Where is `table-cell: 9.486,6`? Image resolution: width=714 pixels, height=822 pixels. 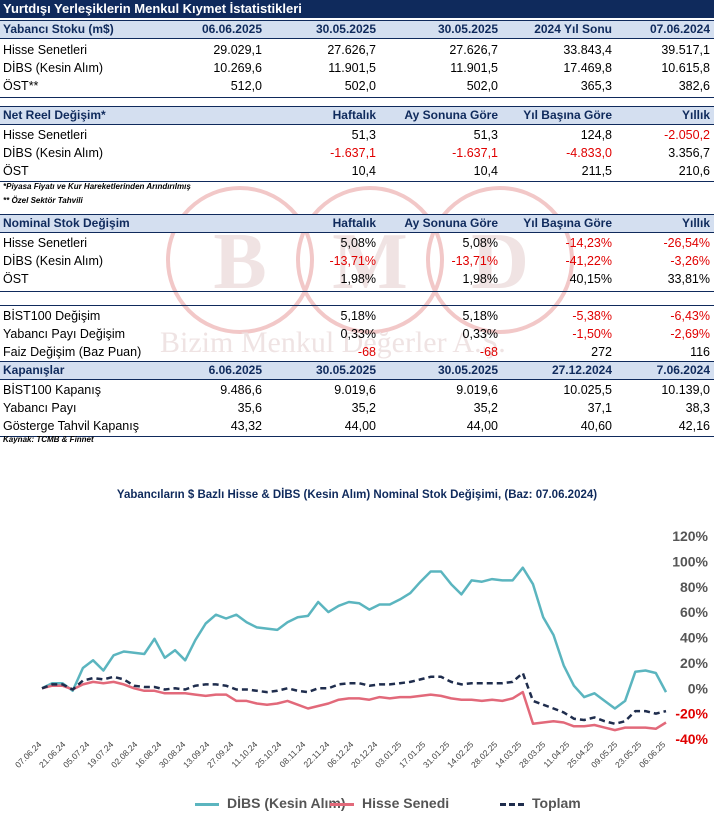 table-cell: 9.486,6 is located at coordinates (241, 390).